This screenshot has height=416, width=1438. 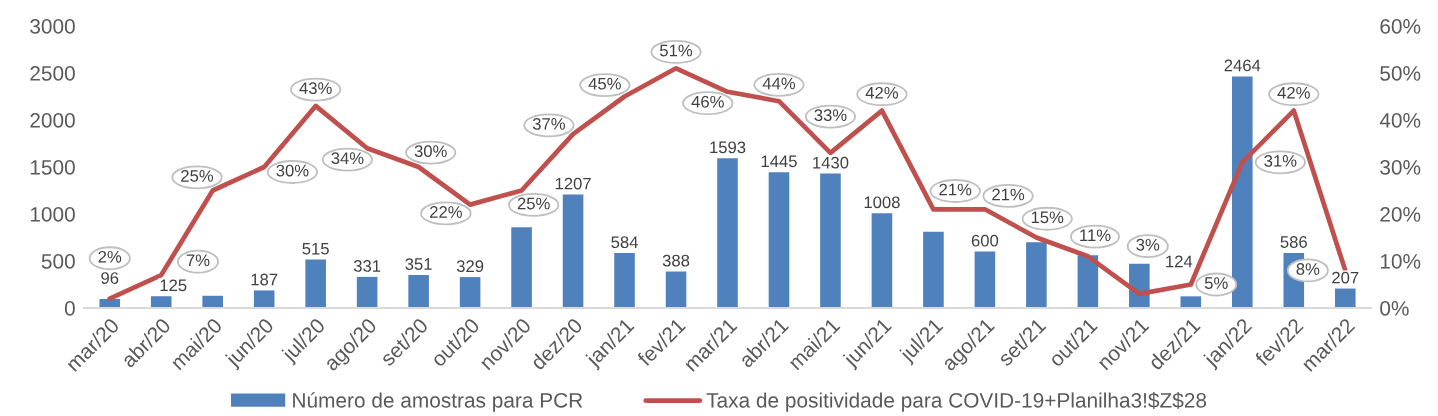 I want to click on data-label: 44%, so click(x=779, y=83).